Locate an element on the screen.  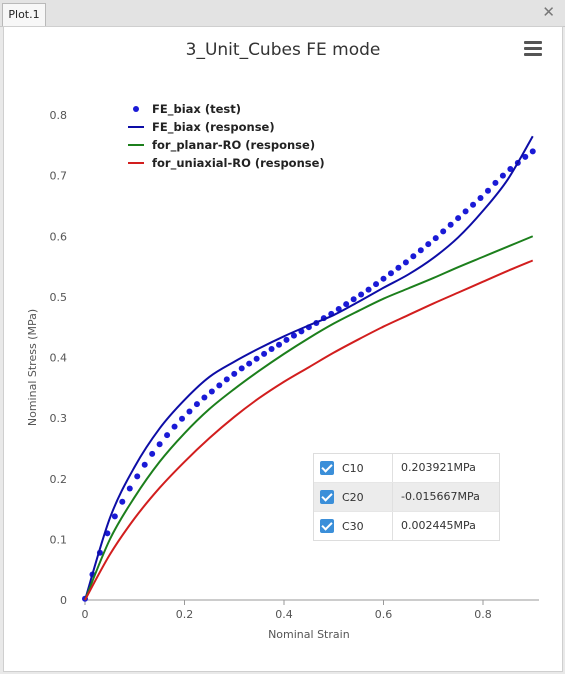
parameter-name: C20 is located at coordinates (353, 497).